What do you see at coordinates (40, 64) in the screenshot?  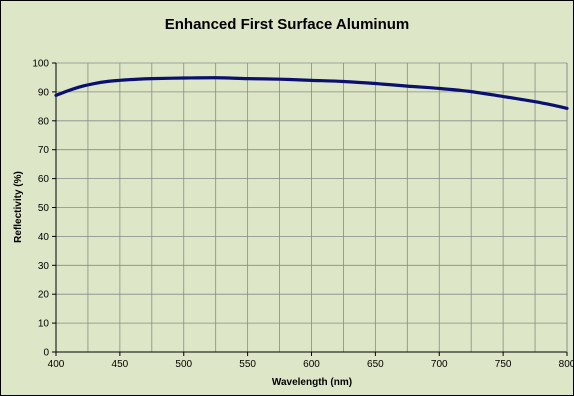 I see `y-tick-label: 100` at bounding box center [40, 64].